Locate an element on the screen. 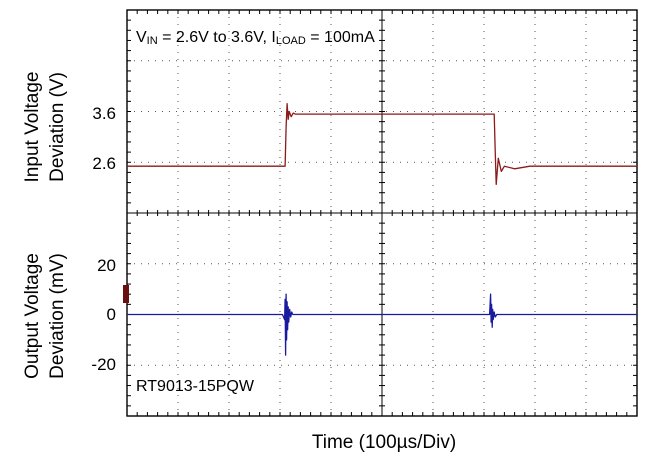 This screenshot has width=648, height=462. output-trace is located at coordinates (382, 324).